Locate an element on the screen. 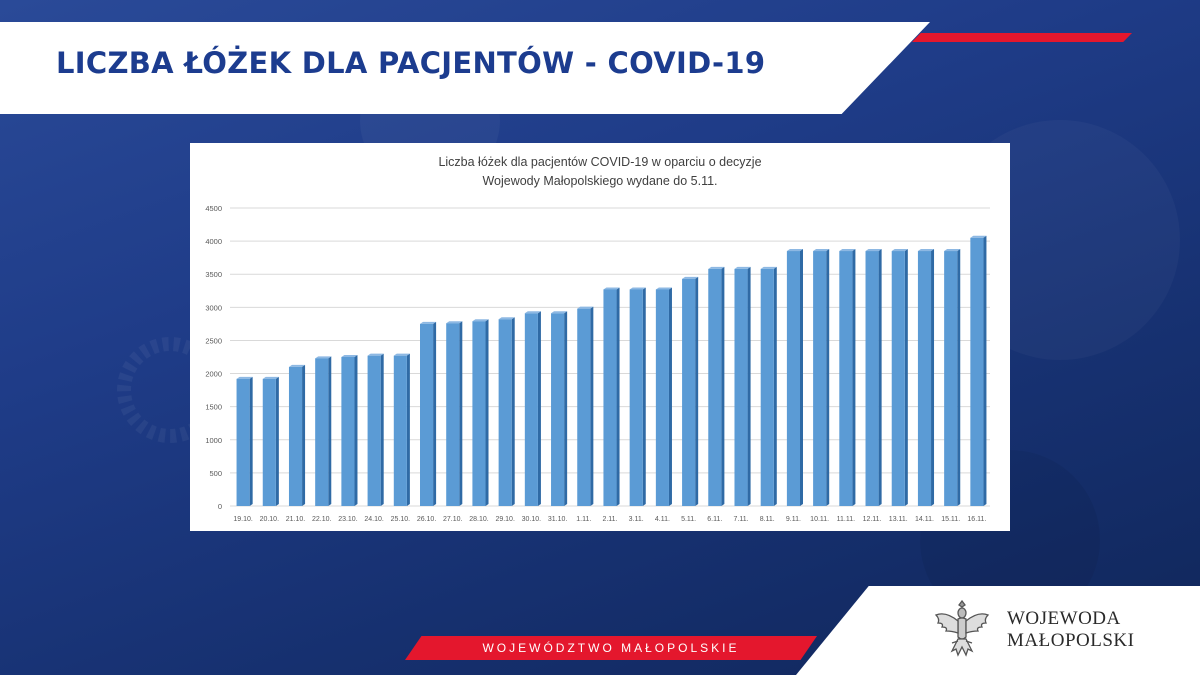 This screenshot has width=1200, height=675. y-tick-label: 1000 is located at coordinates (213, 440).